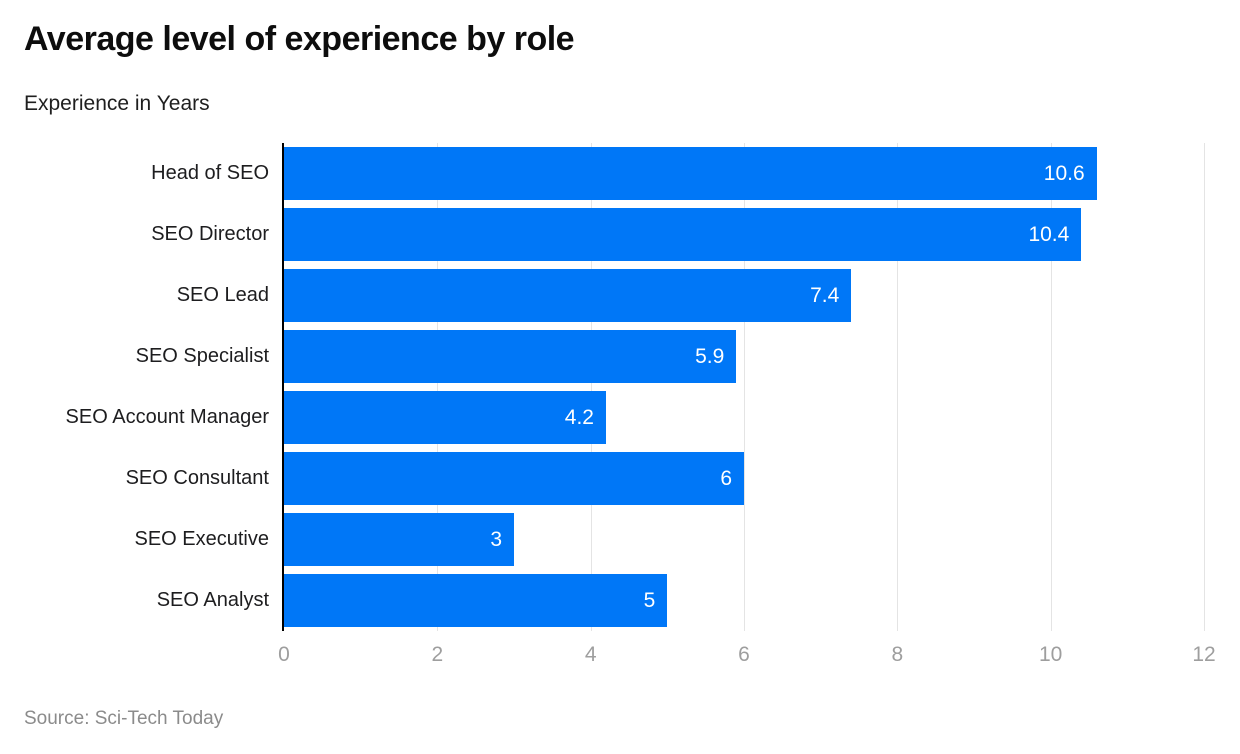 This screenshot has height=754, width=1240. I want to click on x-tick-label-12: 12, so click(1204, 654).